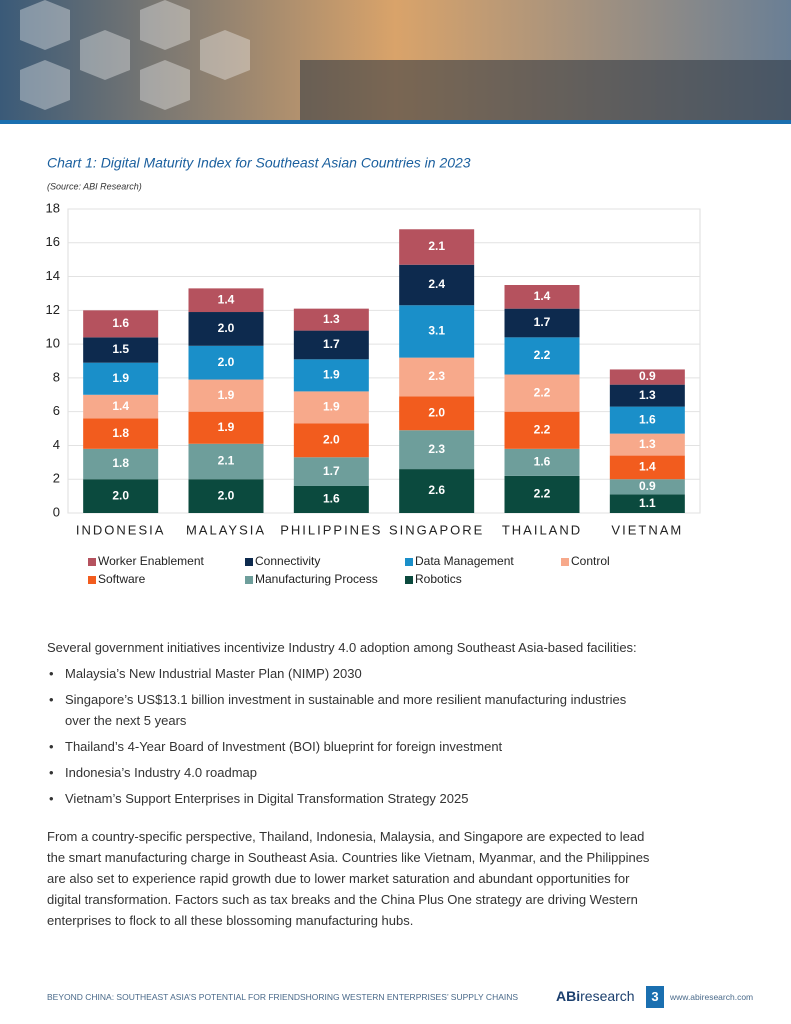 This screenshot has width=791, height=1024. I want to click on value-label: 1.1, so click(647, 503).